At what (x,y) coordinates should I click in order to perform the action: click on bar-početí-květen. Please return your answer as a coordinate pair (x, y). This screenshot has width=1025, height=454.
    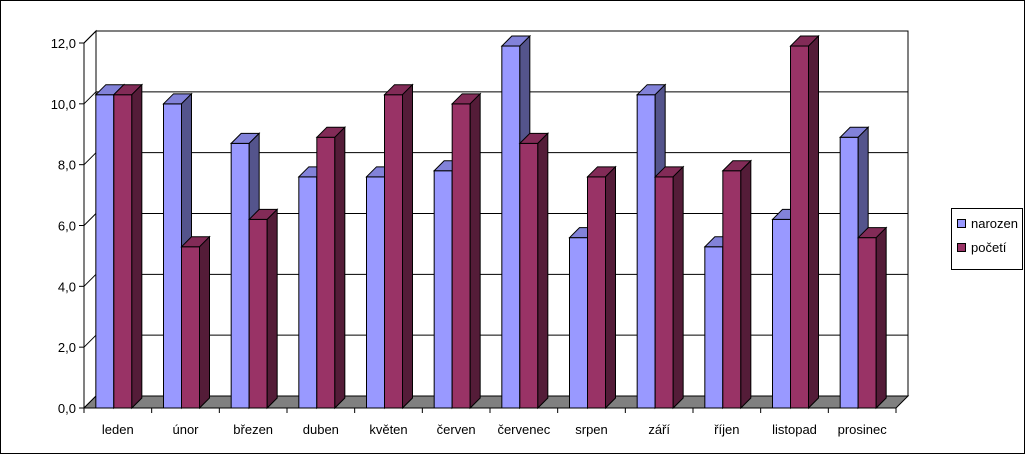
    Looking at the image, I should click on (398, 246).